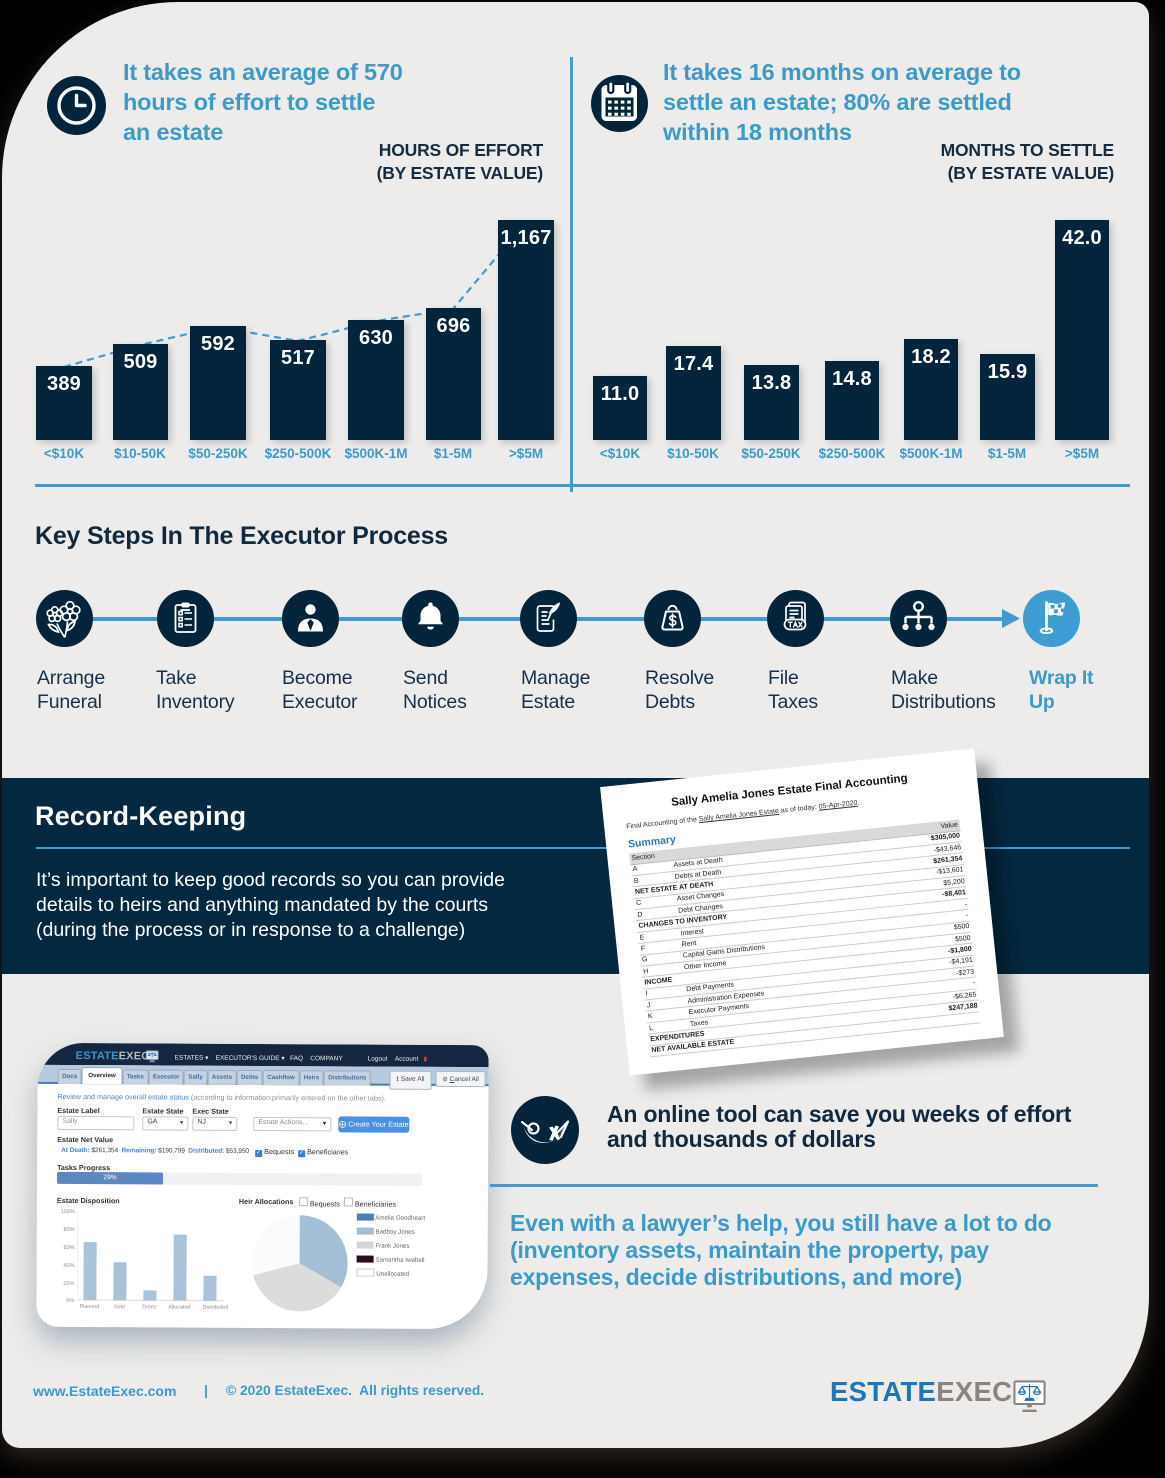 Image resolution: width=1165 pixels, height=1478 pixels. I want to click on svg-text: Planned, so click(89, 1307).